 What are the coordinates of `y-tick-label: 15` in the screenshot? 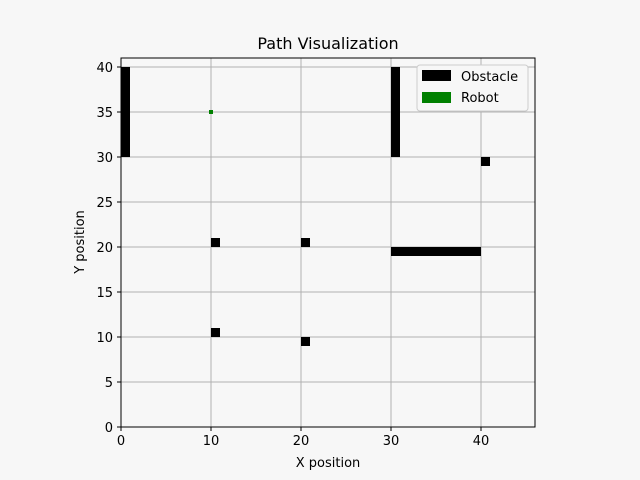 It's located at (104, 293).